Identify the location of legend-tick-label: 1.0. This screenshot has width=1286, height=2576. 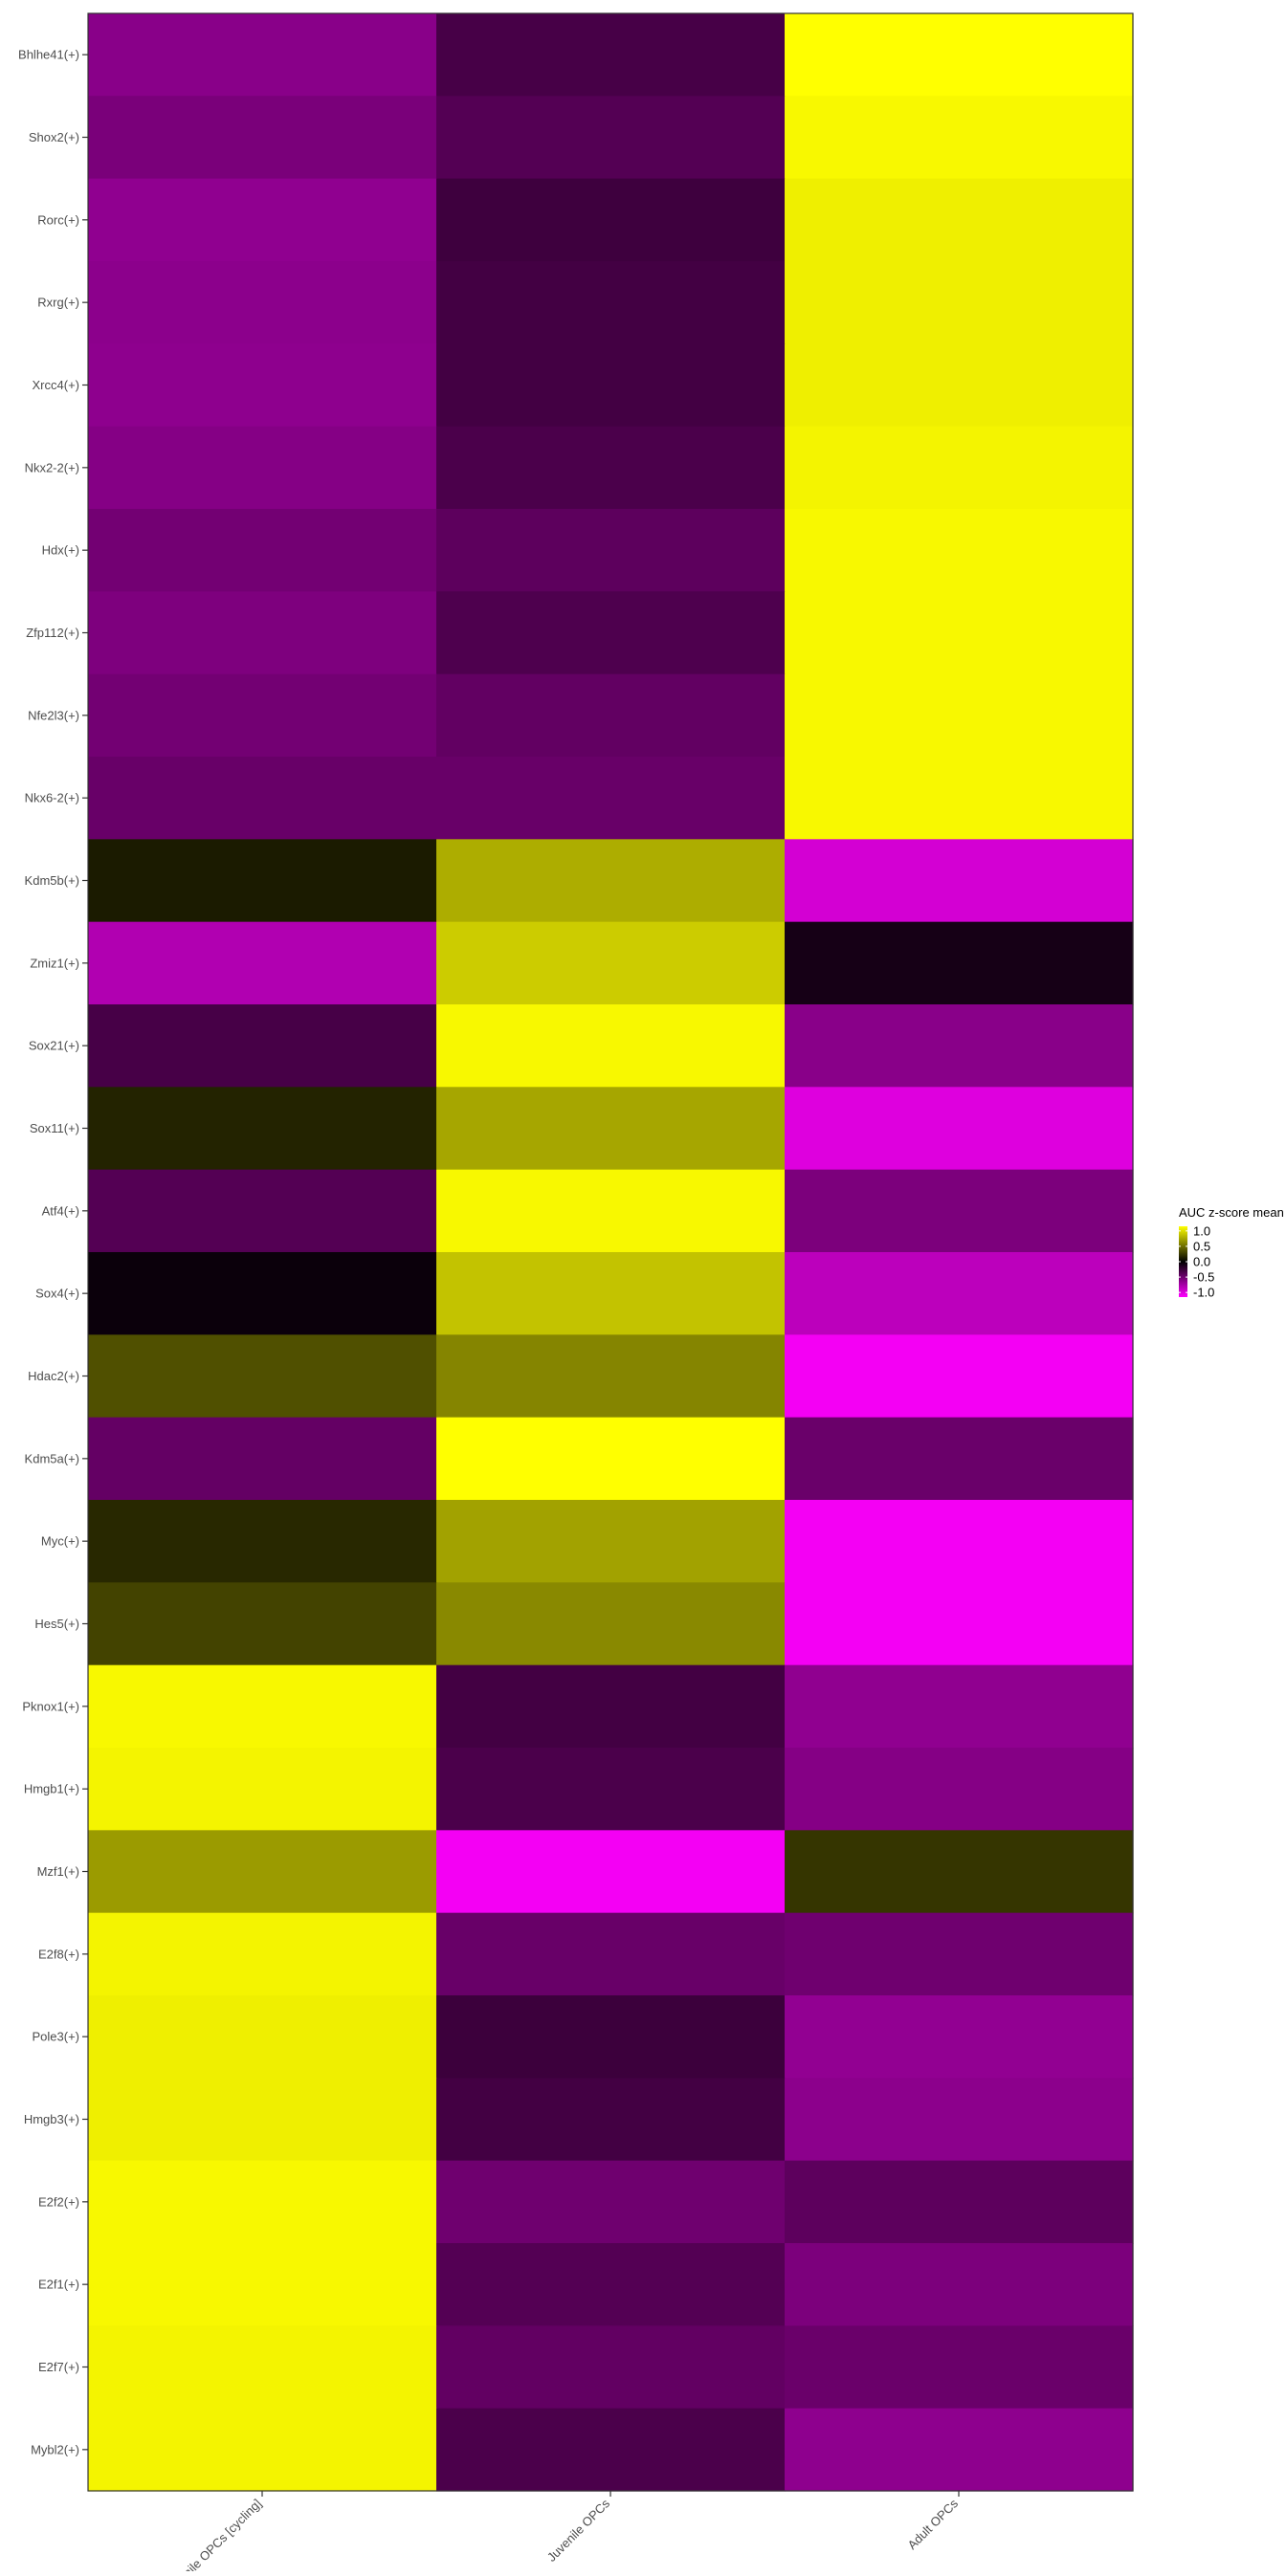
(1202, 1230).